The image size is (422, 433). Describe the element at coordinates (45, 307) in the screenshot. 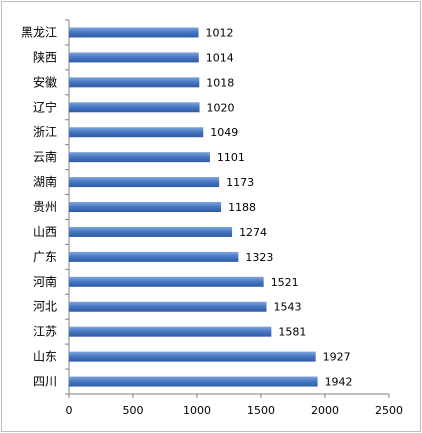

I see `category-label: 河北` at that location.